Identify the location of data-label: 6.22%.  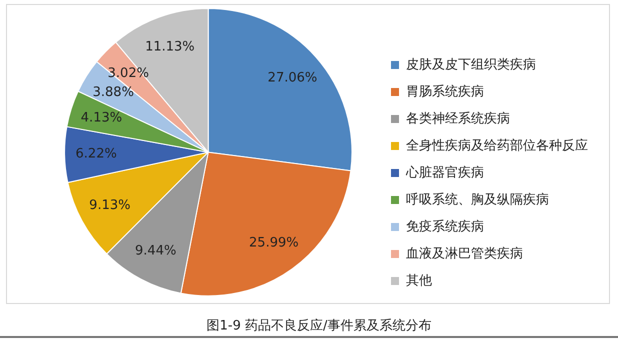
(96, 154).